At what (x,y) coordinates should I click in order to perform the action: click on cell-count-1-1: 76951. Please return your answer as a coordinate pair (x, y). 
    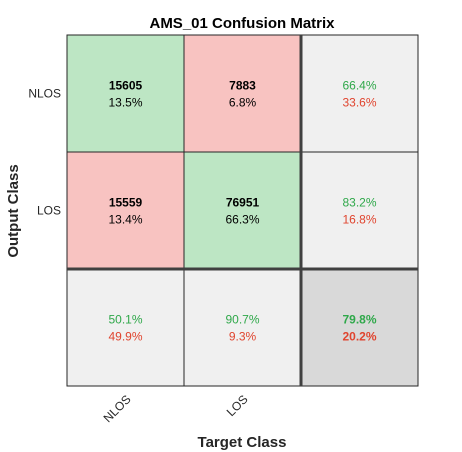
    Looking at the image, I should click on (243, 203).